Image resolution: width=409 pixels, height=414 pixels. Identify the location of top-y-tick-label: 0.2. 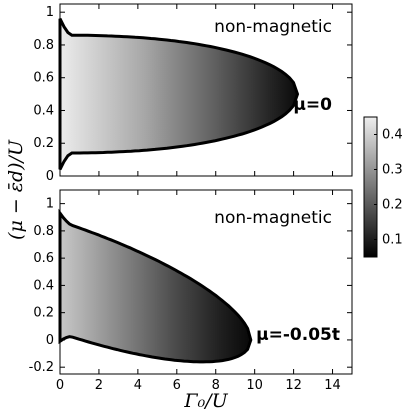
(43, 143).